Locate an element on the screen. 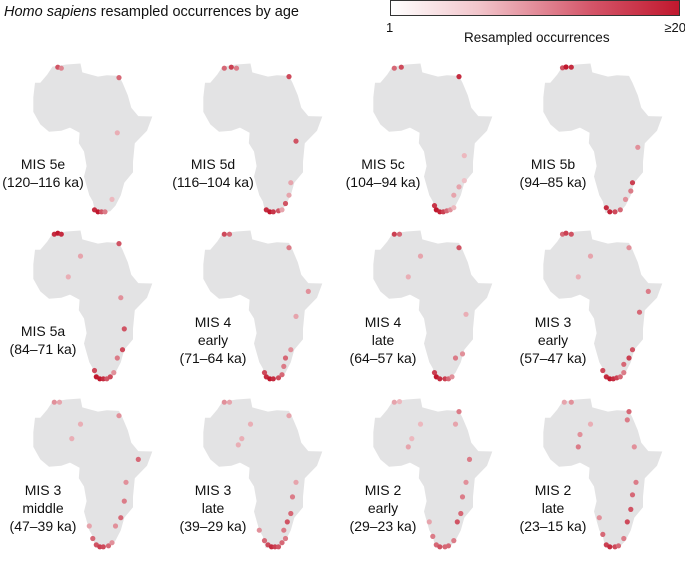 The image size is (685, 573). panel-label: MIS 2 early (29–23 ka) is located at coordinates (383, 508).